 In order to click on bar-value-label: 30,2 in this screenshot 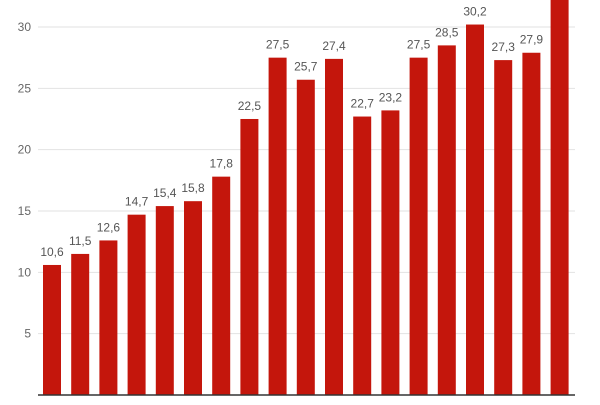, I will do `click(475, 12)`.